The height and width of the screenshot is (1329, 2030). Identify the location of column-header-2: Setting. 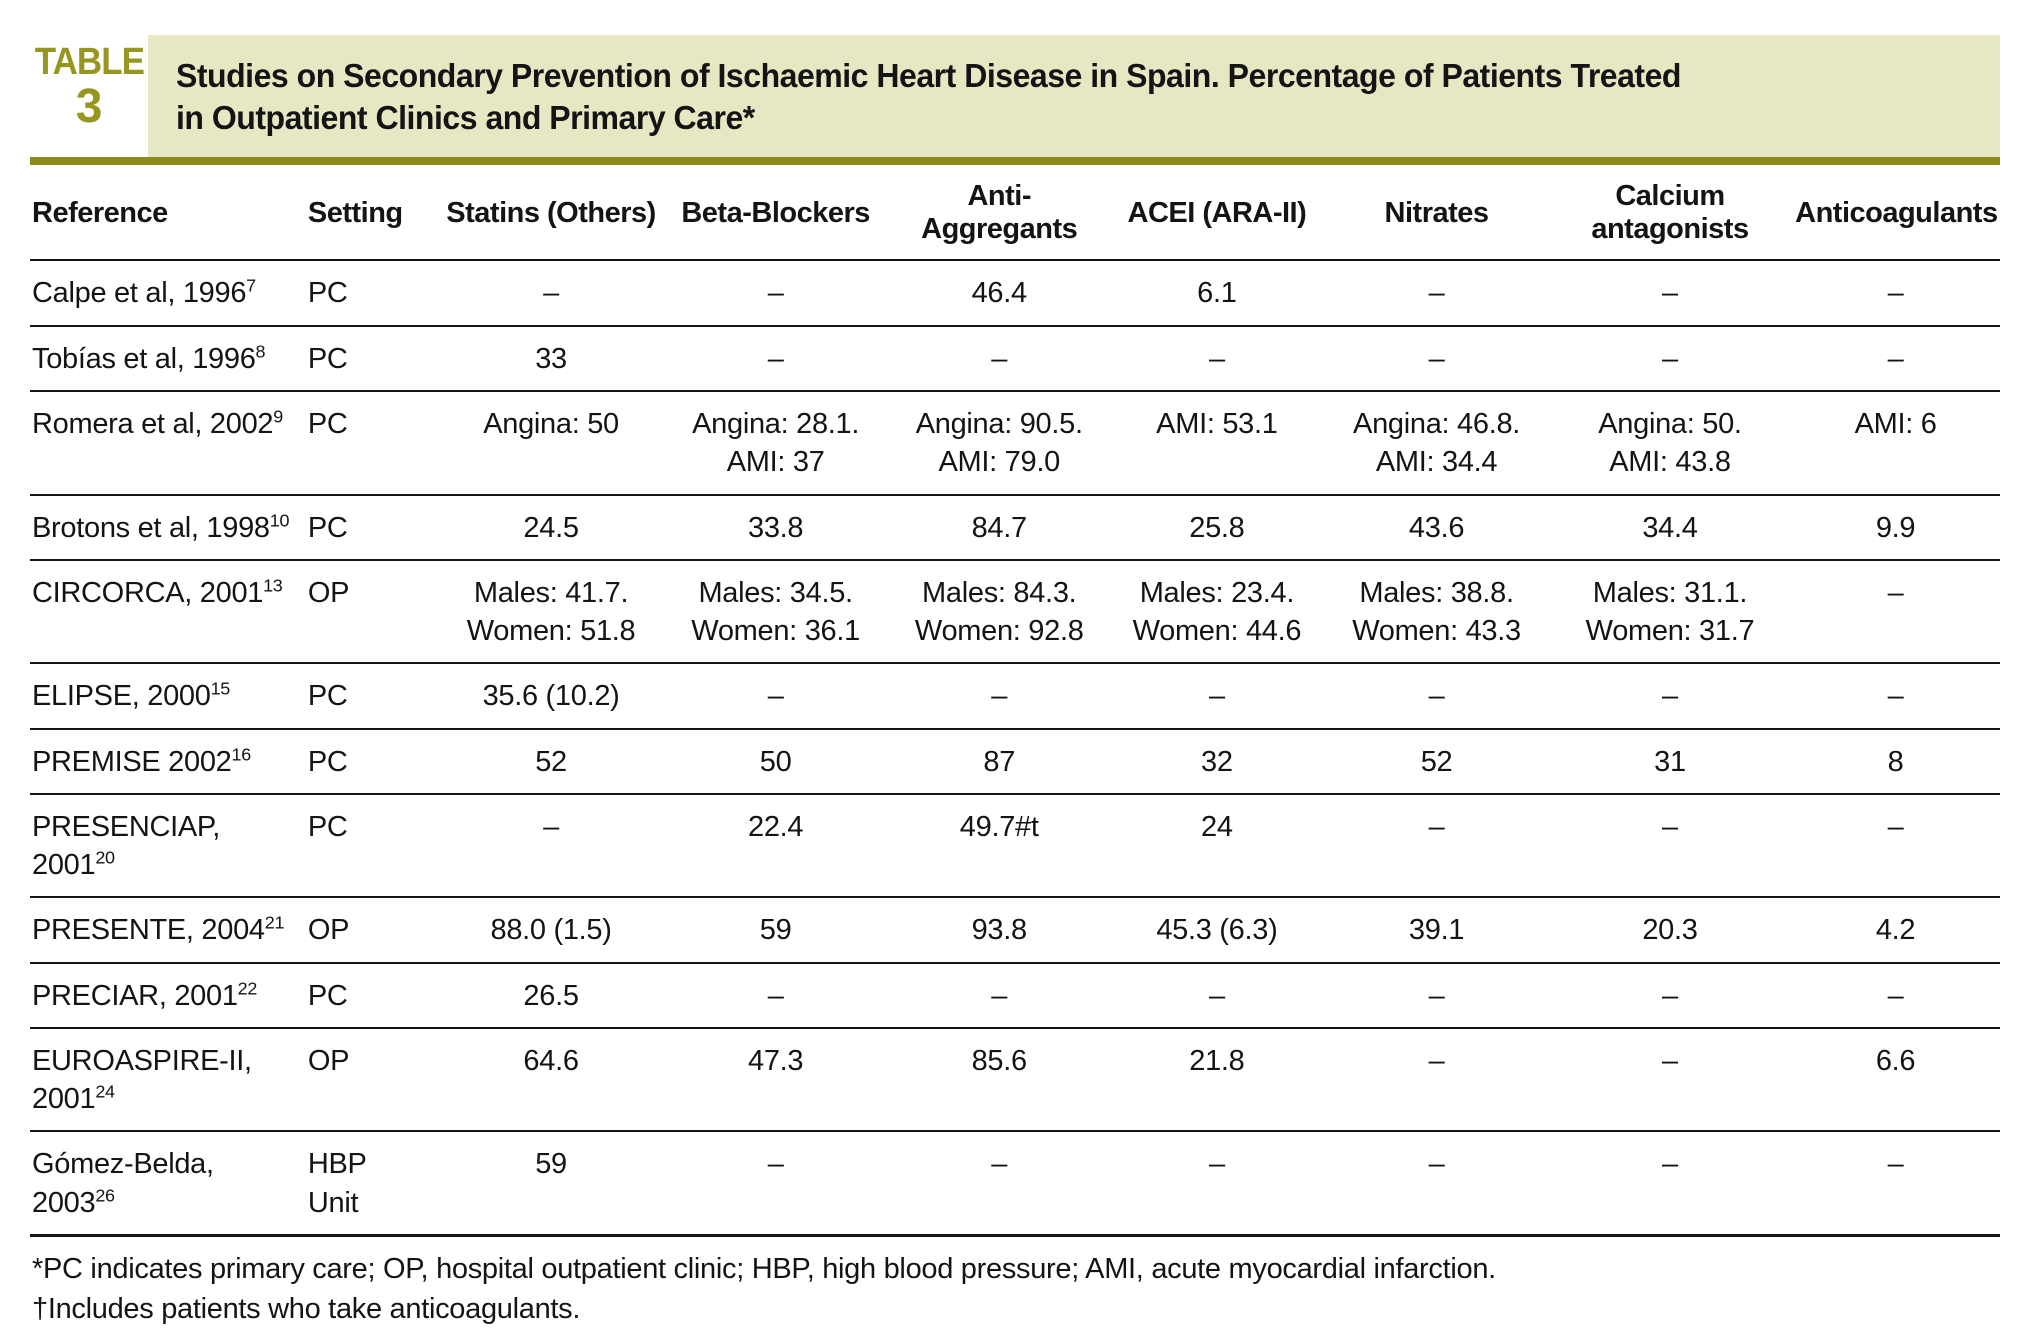
(370, 213).